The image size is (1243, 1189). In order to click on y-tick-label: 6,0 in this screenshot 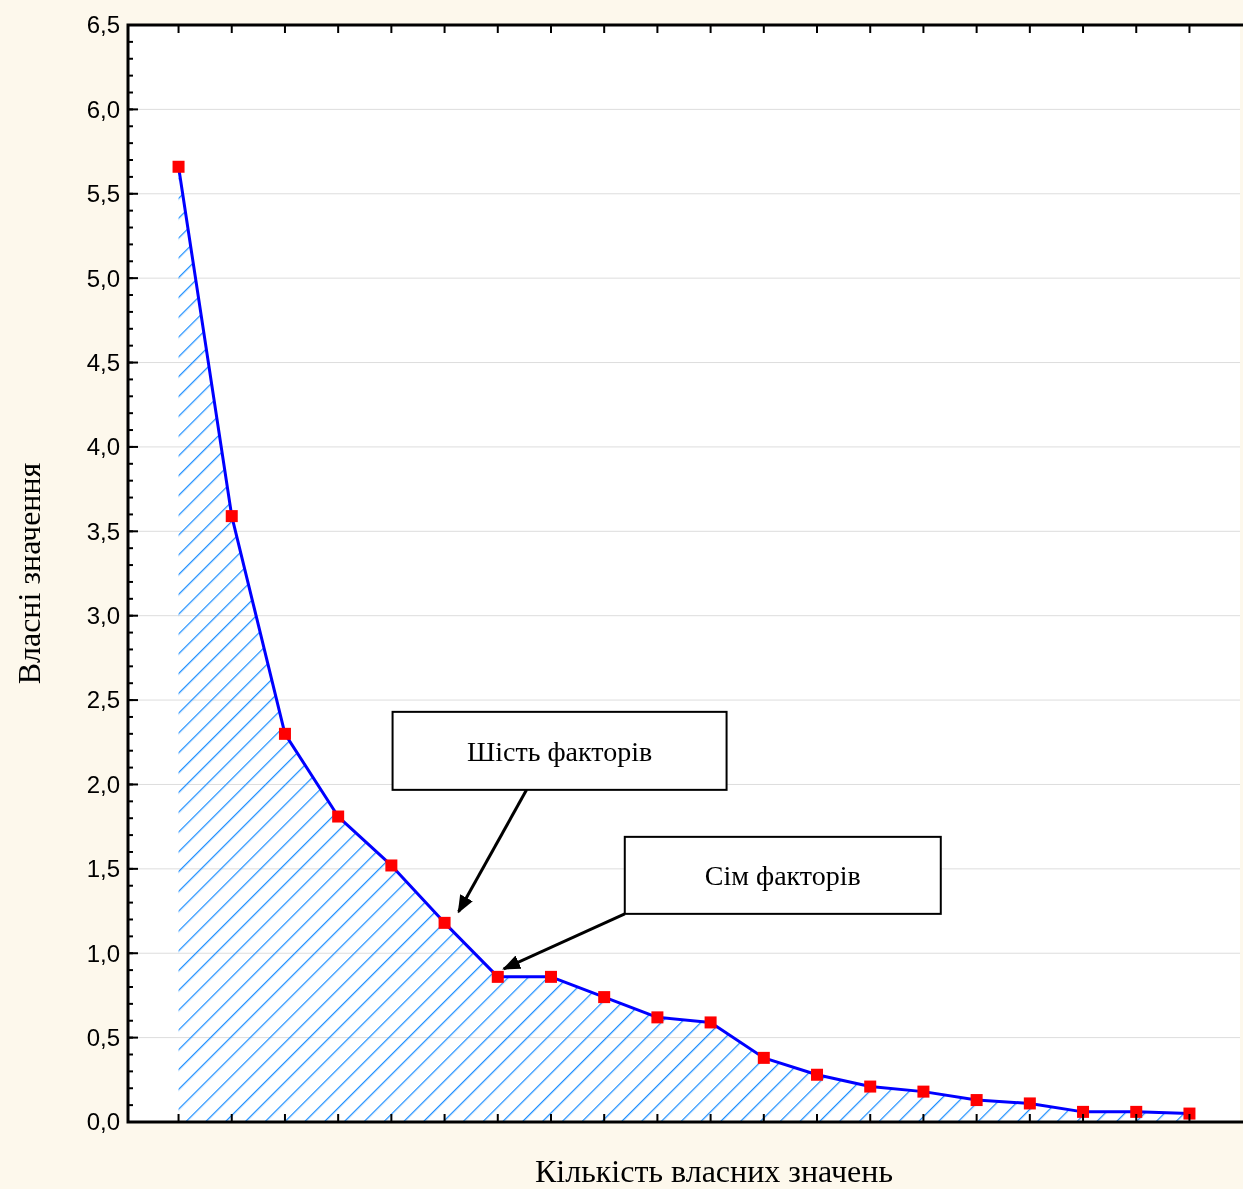, I will do `click(103, 109)`.